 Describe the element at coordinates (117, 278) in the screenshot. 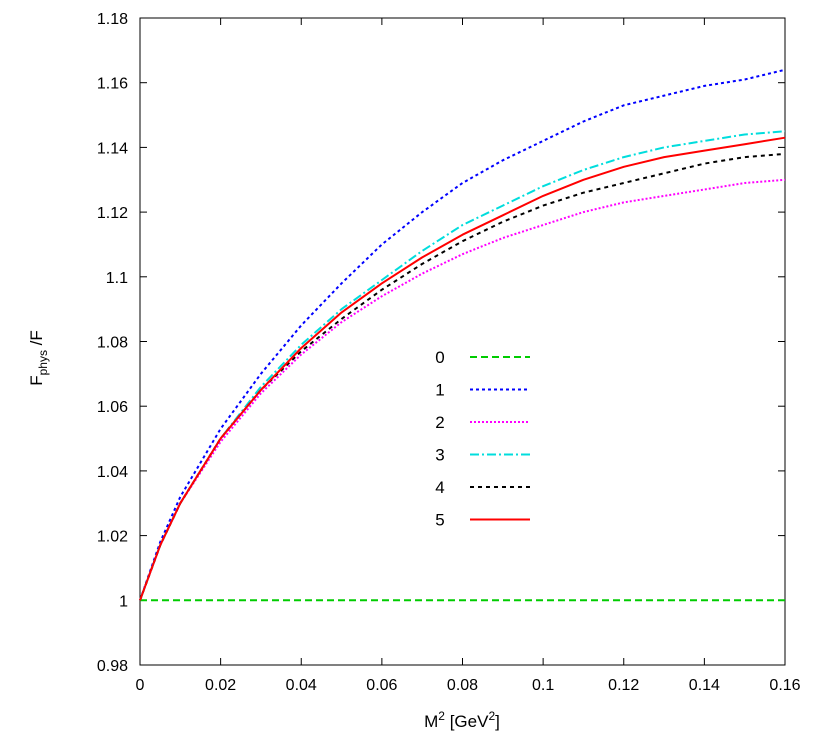

I see `y-tick-label: 1.1` at that location.